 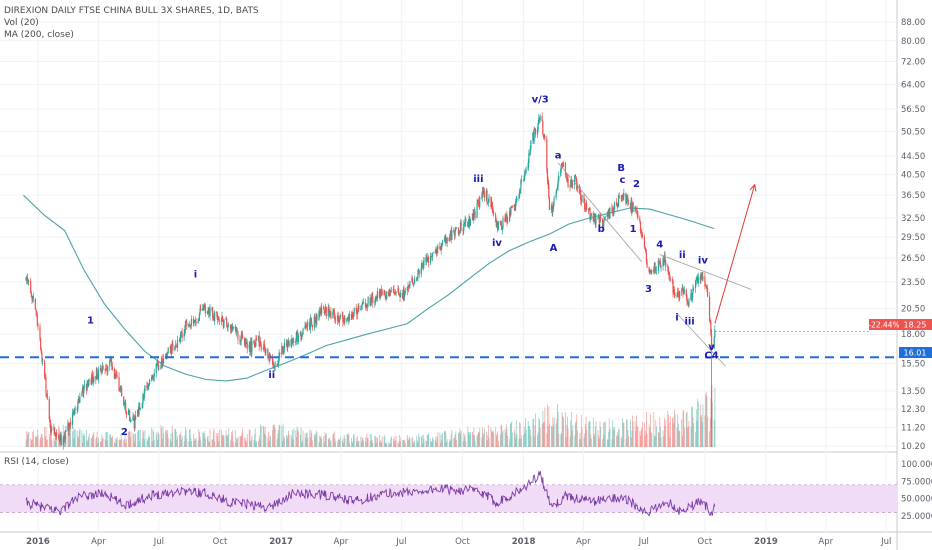 What do you see at coordinates (915, 324) in the screenshot?
I see `last-price-badge: 18.25` at bounding box center [915, 324].